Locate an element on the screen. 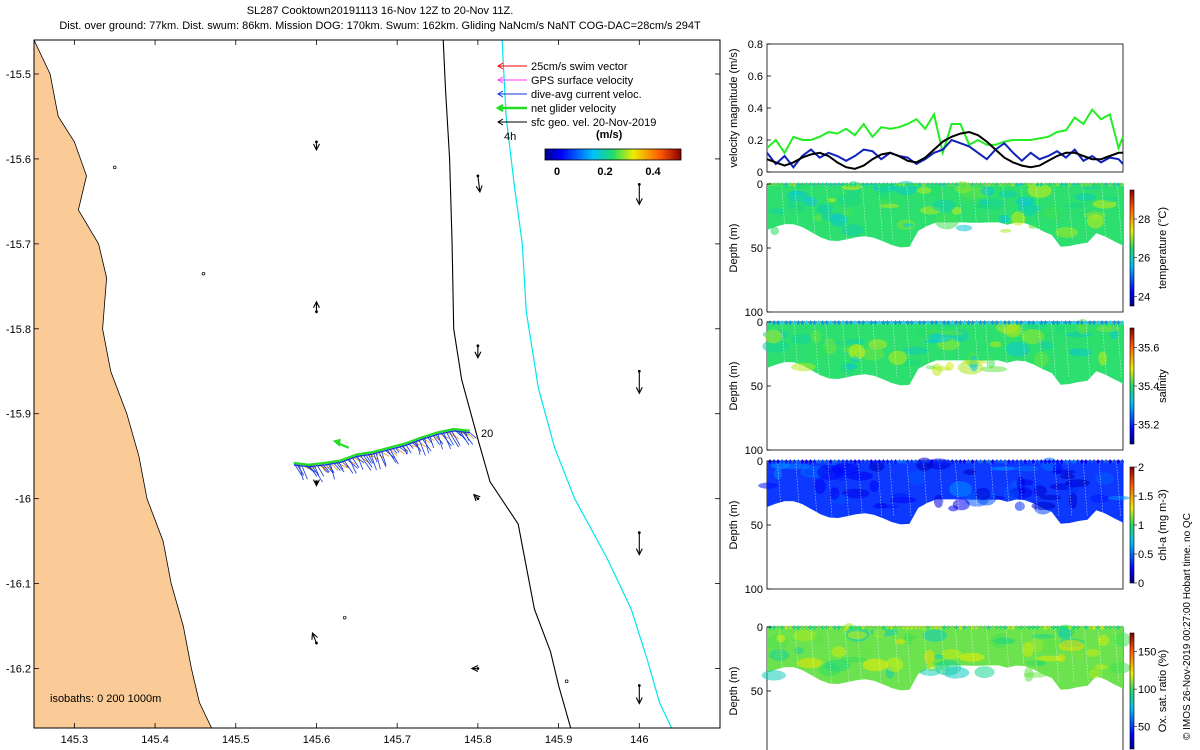 The height and width of the screenshot is (750, 1200). section-panel-1: 0 50 100 Depth (m) 35.2 35.4 35.6 salinity is located at coordinates (948, 387).